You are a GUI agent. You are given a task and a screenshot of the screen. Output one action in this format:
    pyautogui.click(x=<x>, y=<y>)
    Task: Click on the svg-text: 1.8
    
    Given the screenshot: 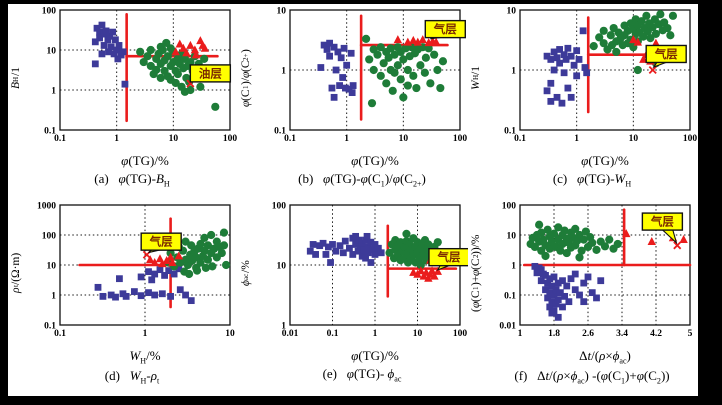 What is the action you would take?
    pyautogui.click(x=554, y=334)
    